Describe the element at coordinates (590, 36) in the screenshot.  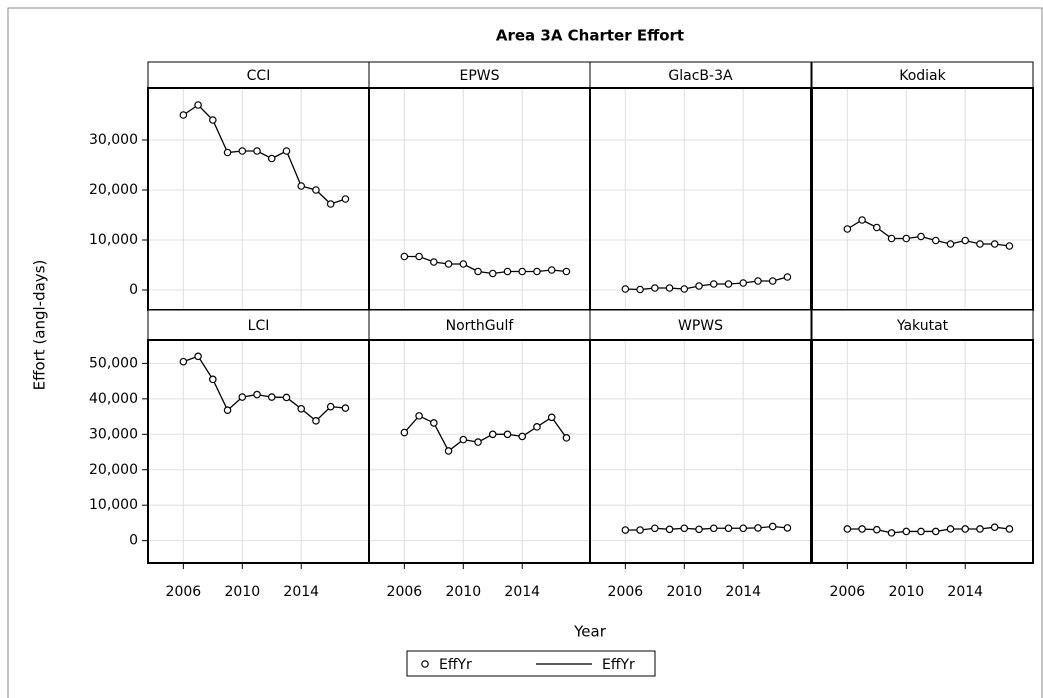
I see `chart-title: Area 3A Charter Effort` at that location.